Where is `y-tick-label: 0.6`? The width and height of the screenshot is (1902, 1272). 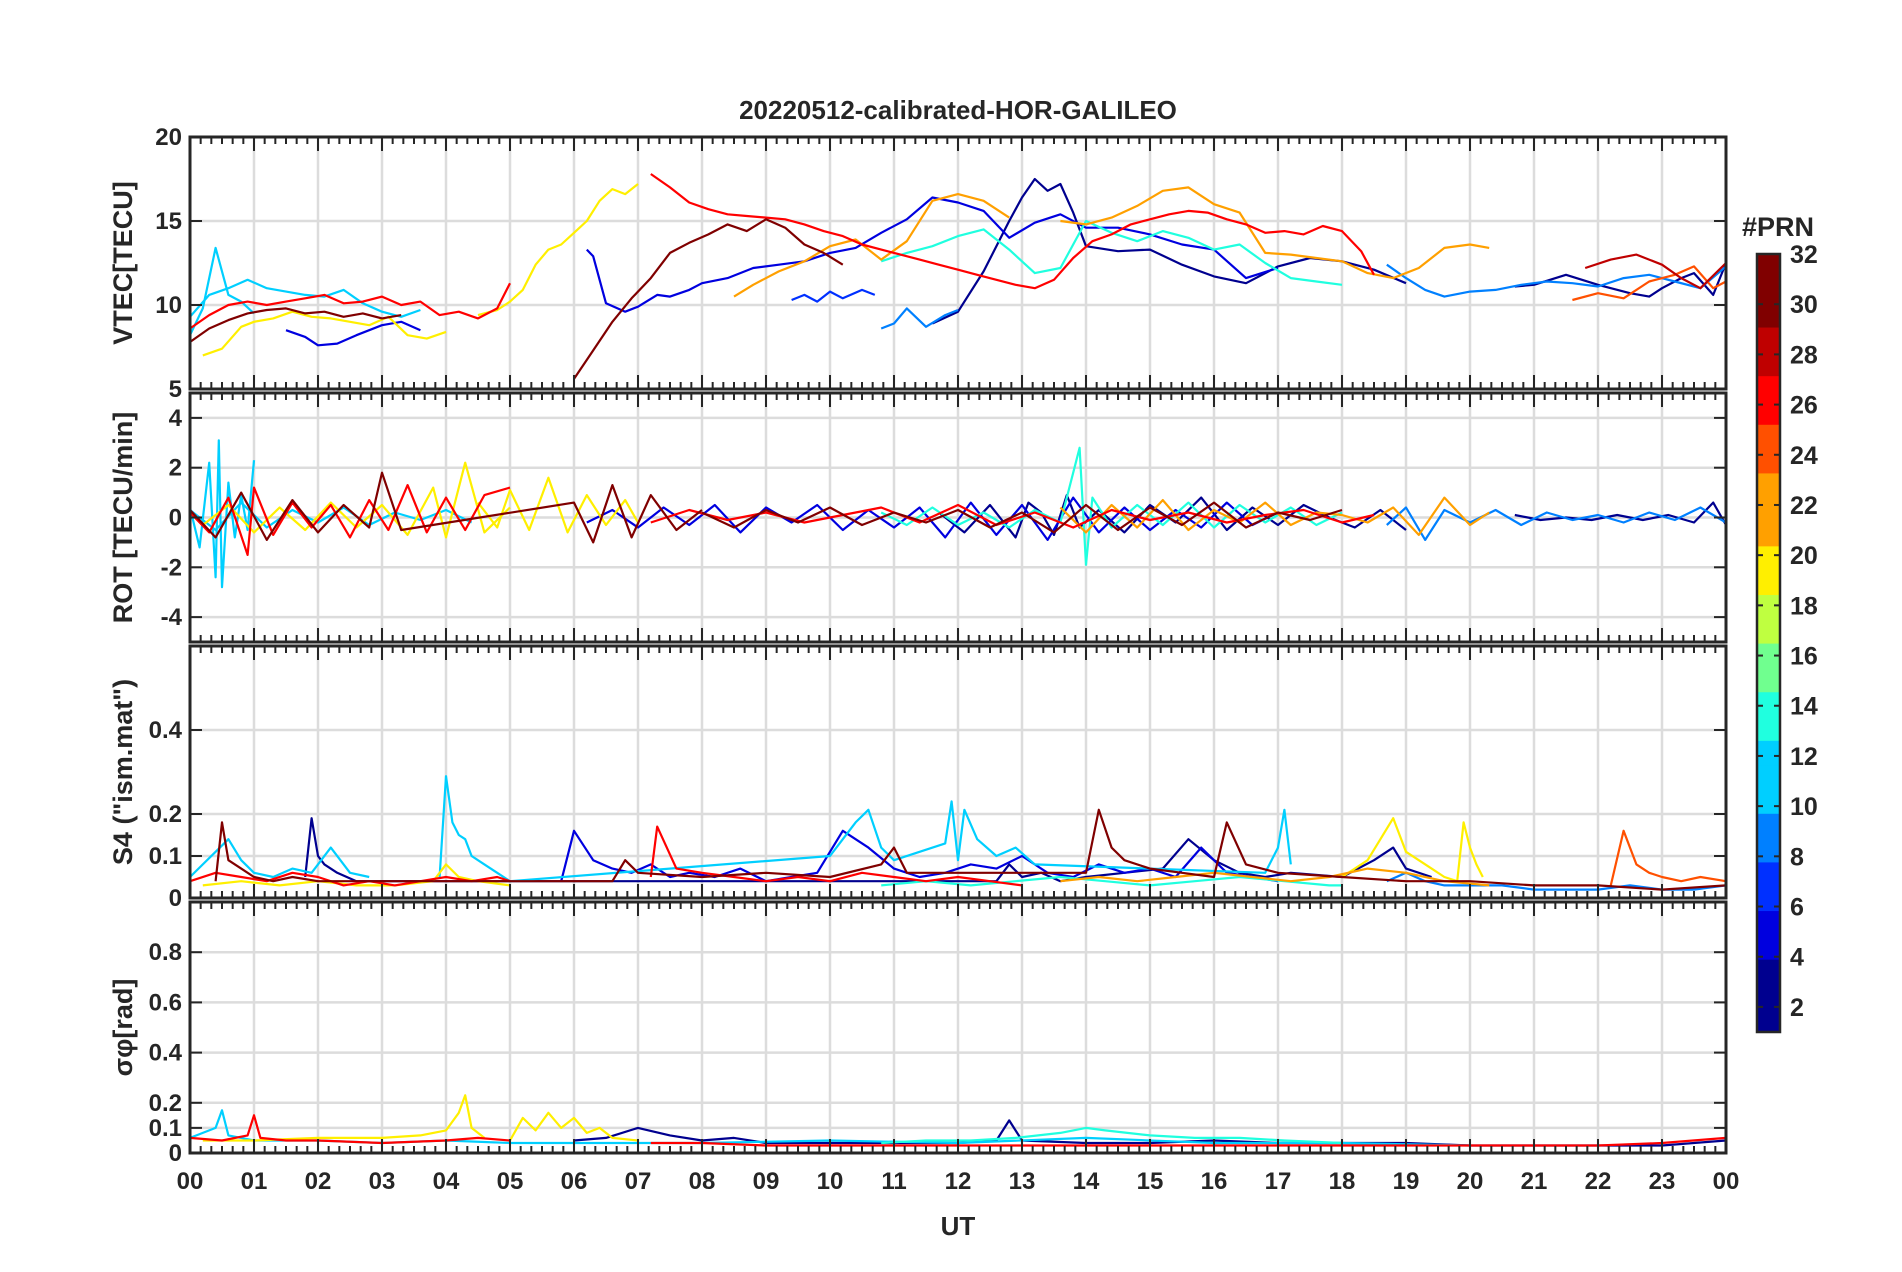
y-tick-label: 0.6 is located at coordinates (165, 1002).